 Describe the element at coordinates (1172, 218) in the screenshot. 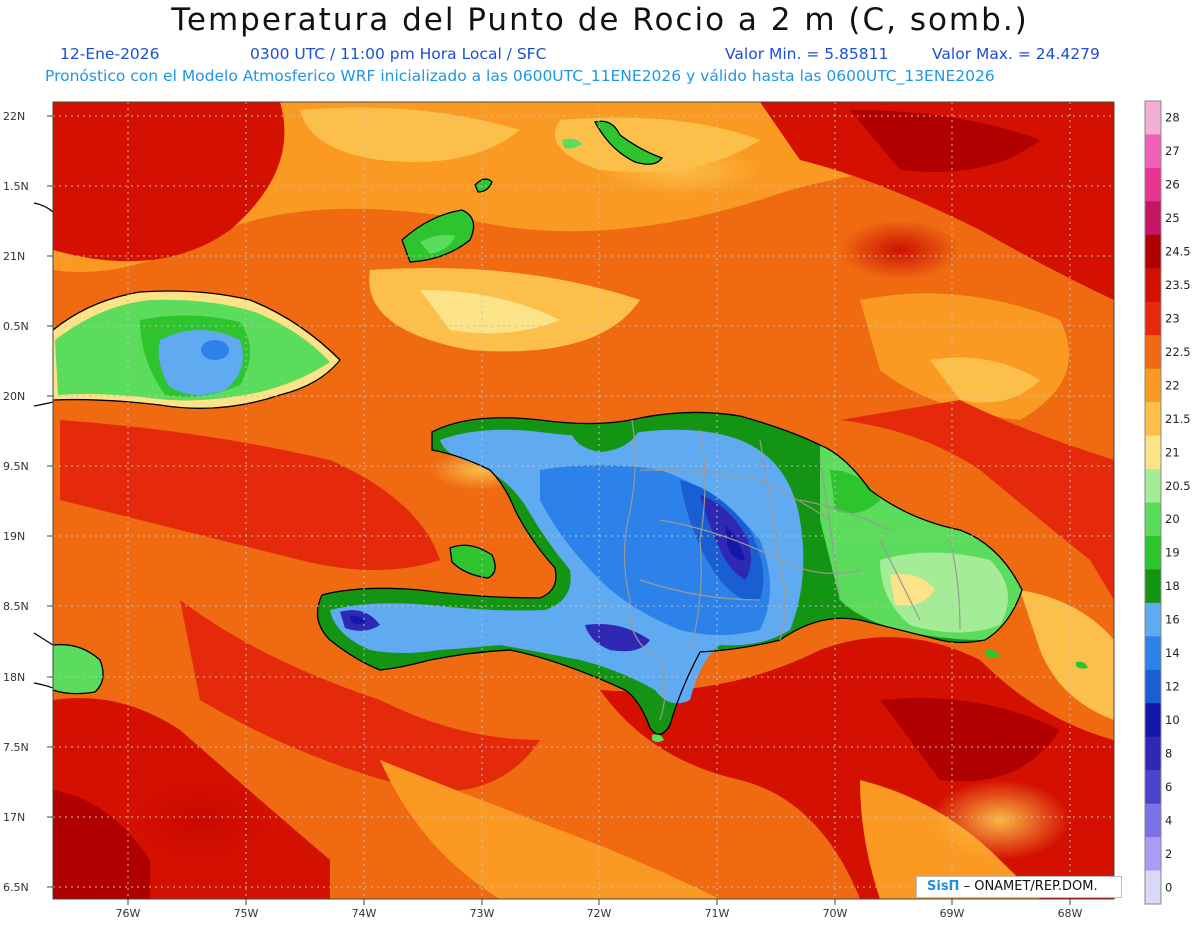

I see `colorbar-label: 25` at that location.